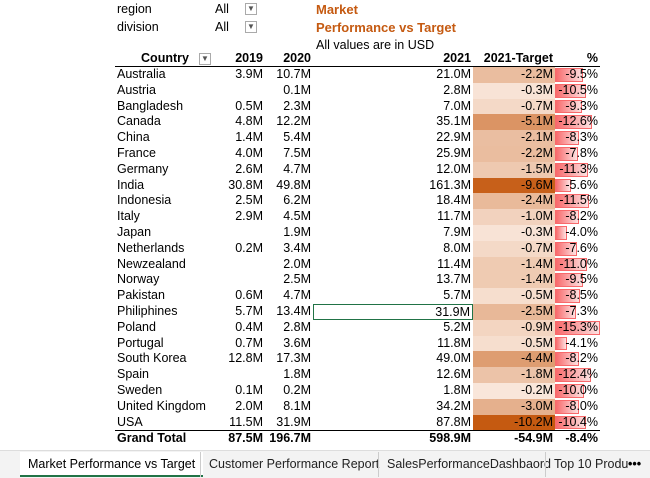 This screenshot has width=650, height=478. I want to click on filter-label: division, so click(138, 27).